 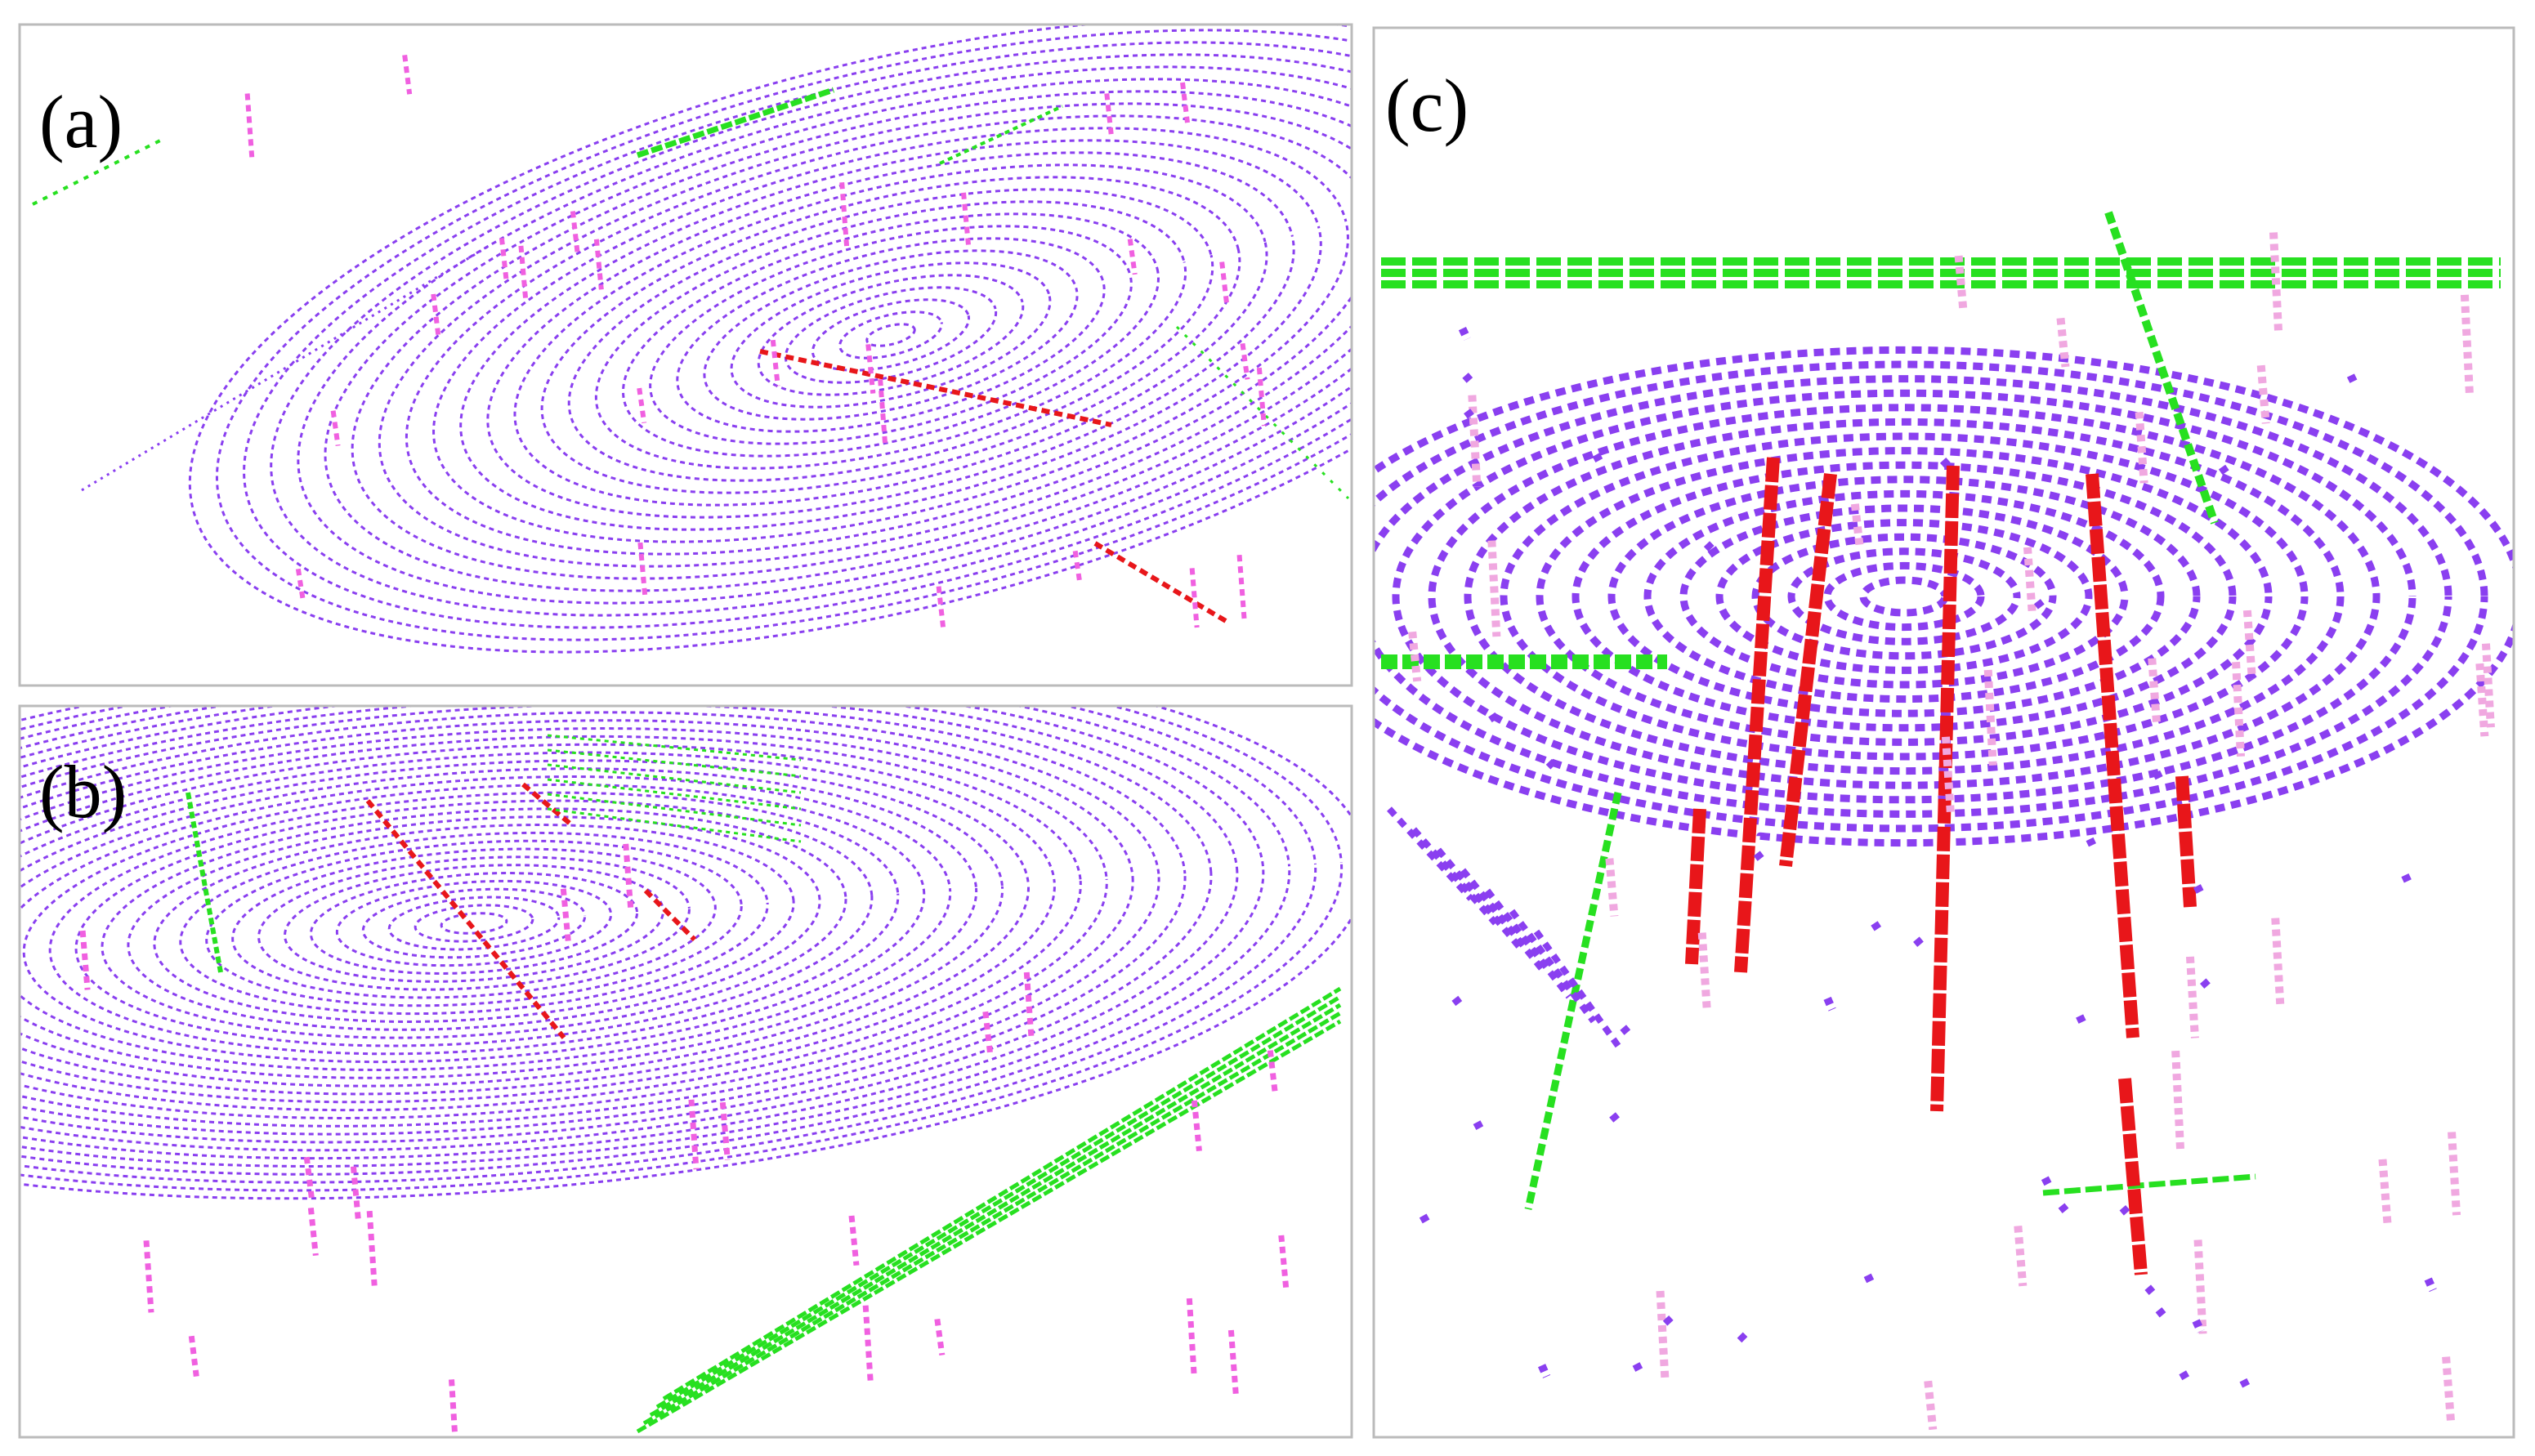 What do you see at coordinates (1455, 876) in the screenshot?
I see `purple-trace` at bounding box center [1455, 876].